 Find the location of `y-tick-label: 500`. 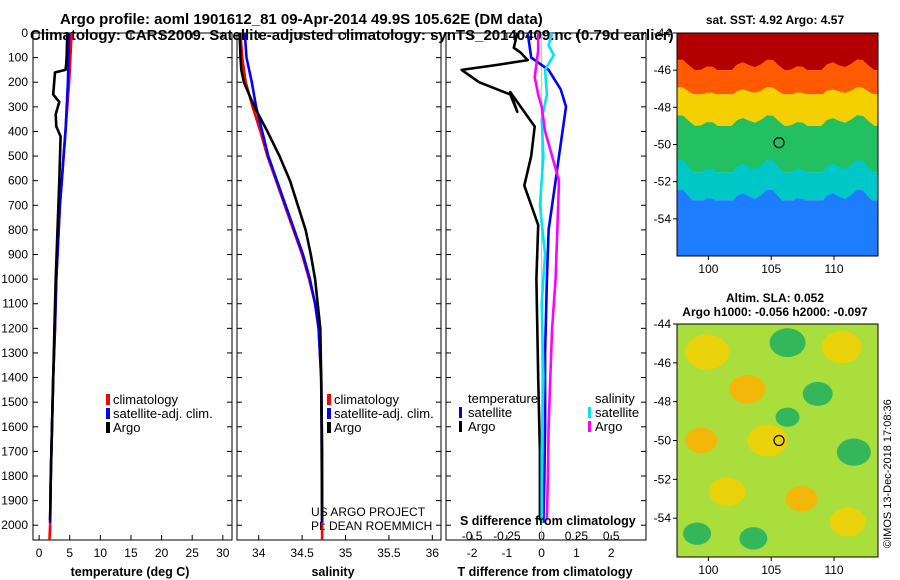

y-tick-label: 500 is located at coordinates (18, 156).